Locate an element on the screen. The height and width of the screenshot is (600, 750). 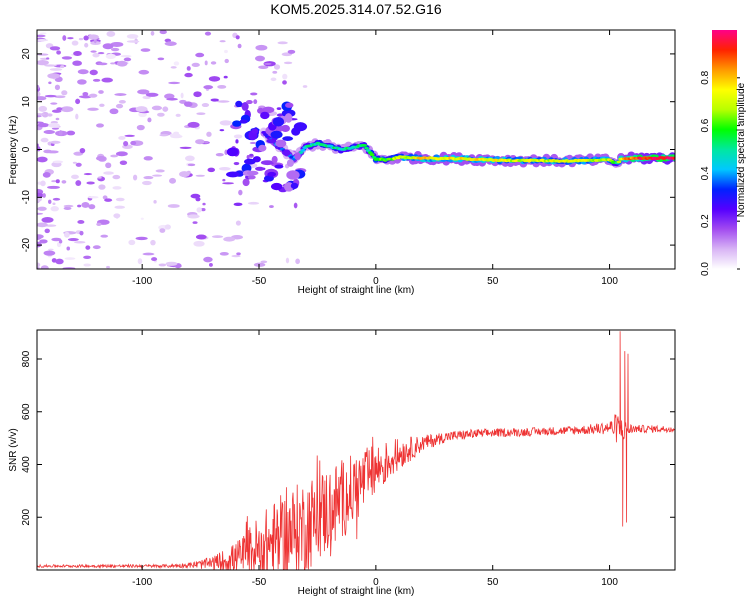
colorbar-gradient is located at coordinates (724, 149).